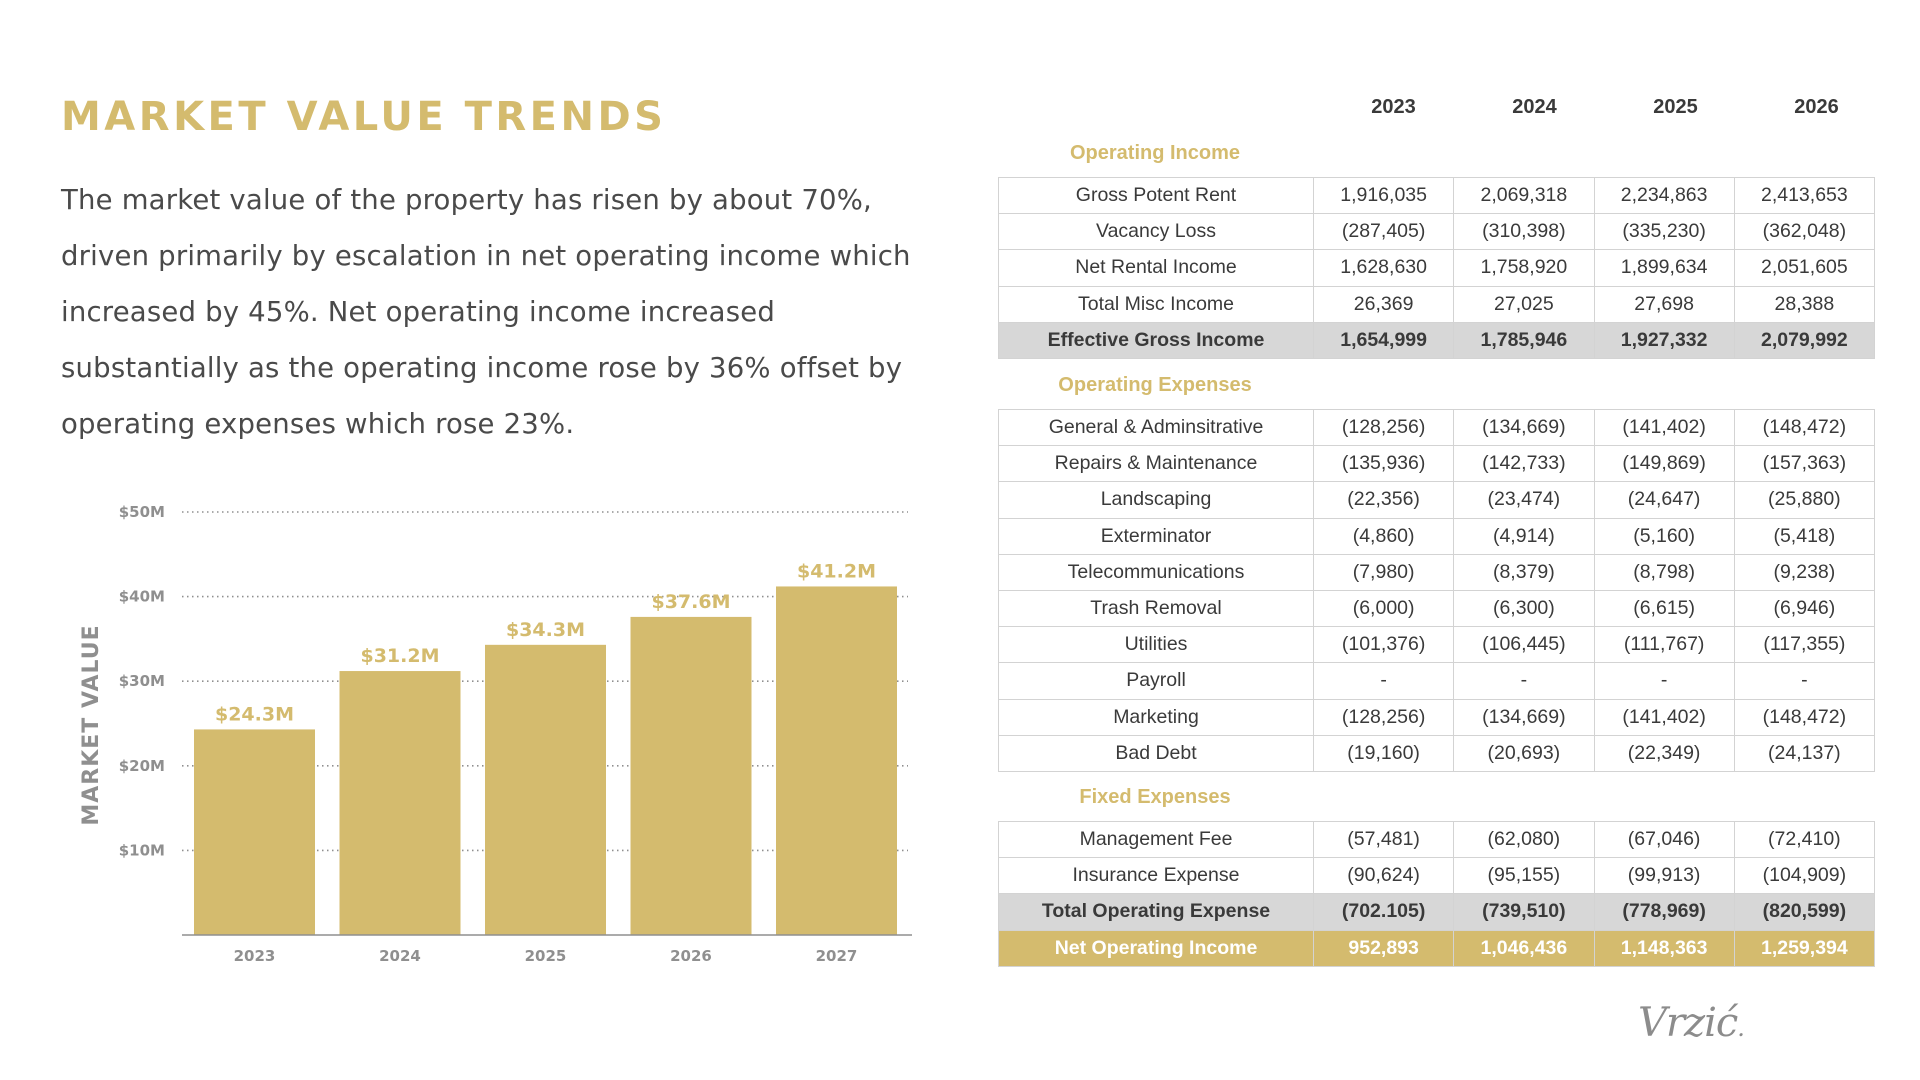 The image size is (1920, 1080). Describe the element at coordinates (1534, 107) in the screenshot. I see `year-header: 2024` at that location.